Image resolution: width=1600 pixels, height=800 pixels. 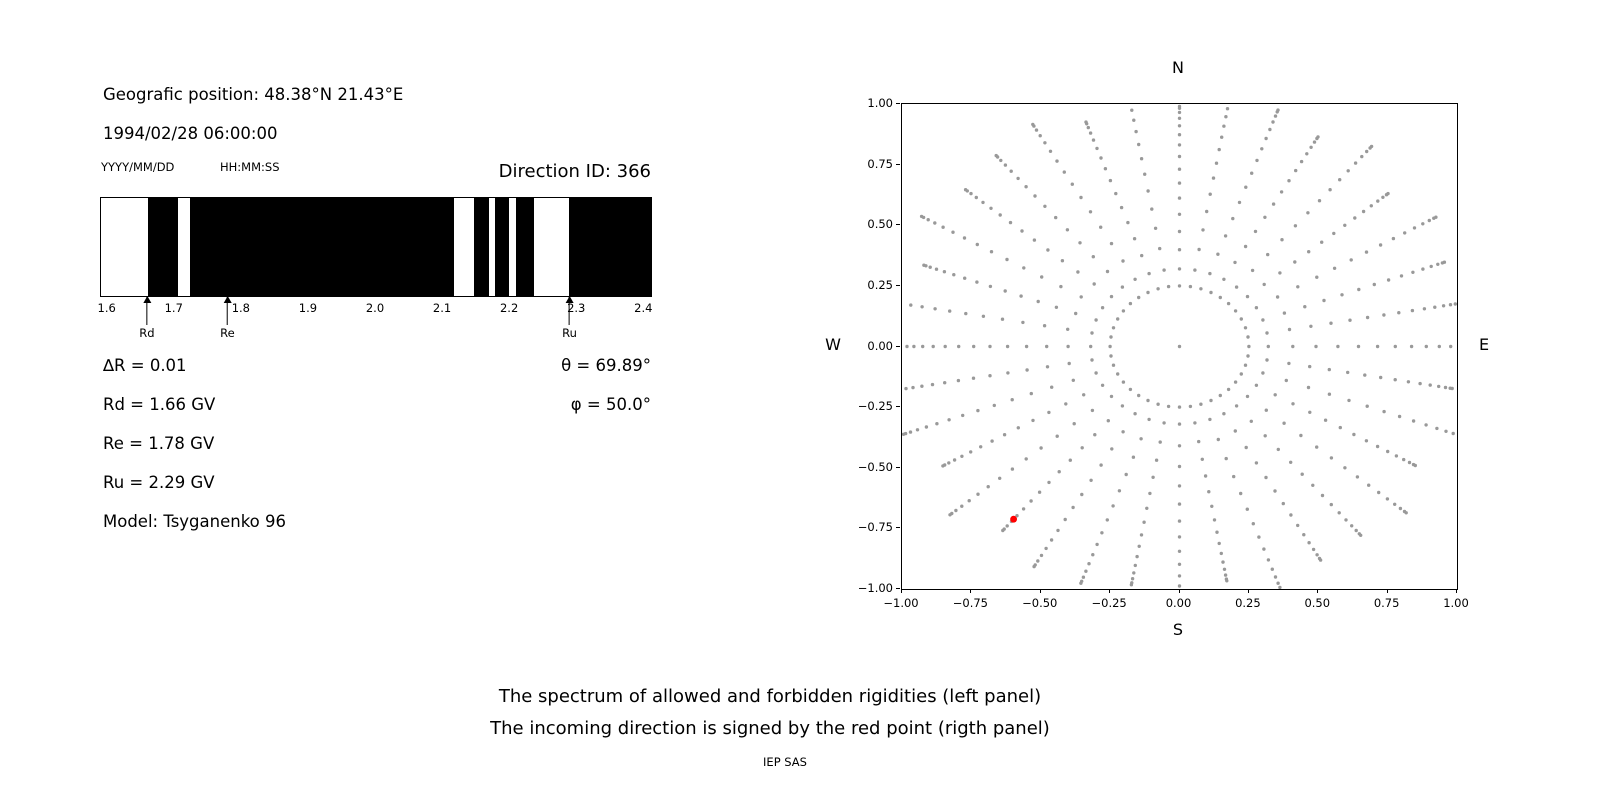 What do you see at coordinates (1040, 603) in the screenshot?
I see `x-tick-label: −0.50` at bounding box center [1040, 603].